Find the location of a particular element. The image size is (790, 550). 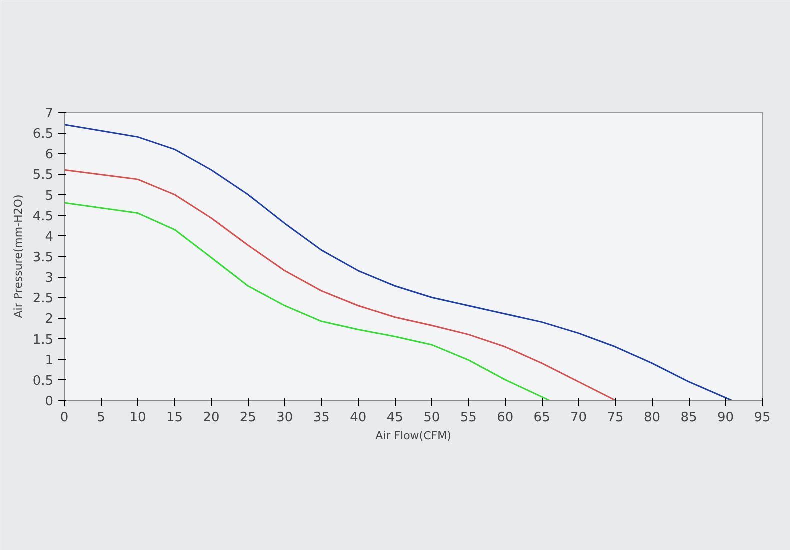

x-tick-label: 95 is located at coordinates (762, 418).